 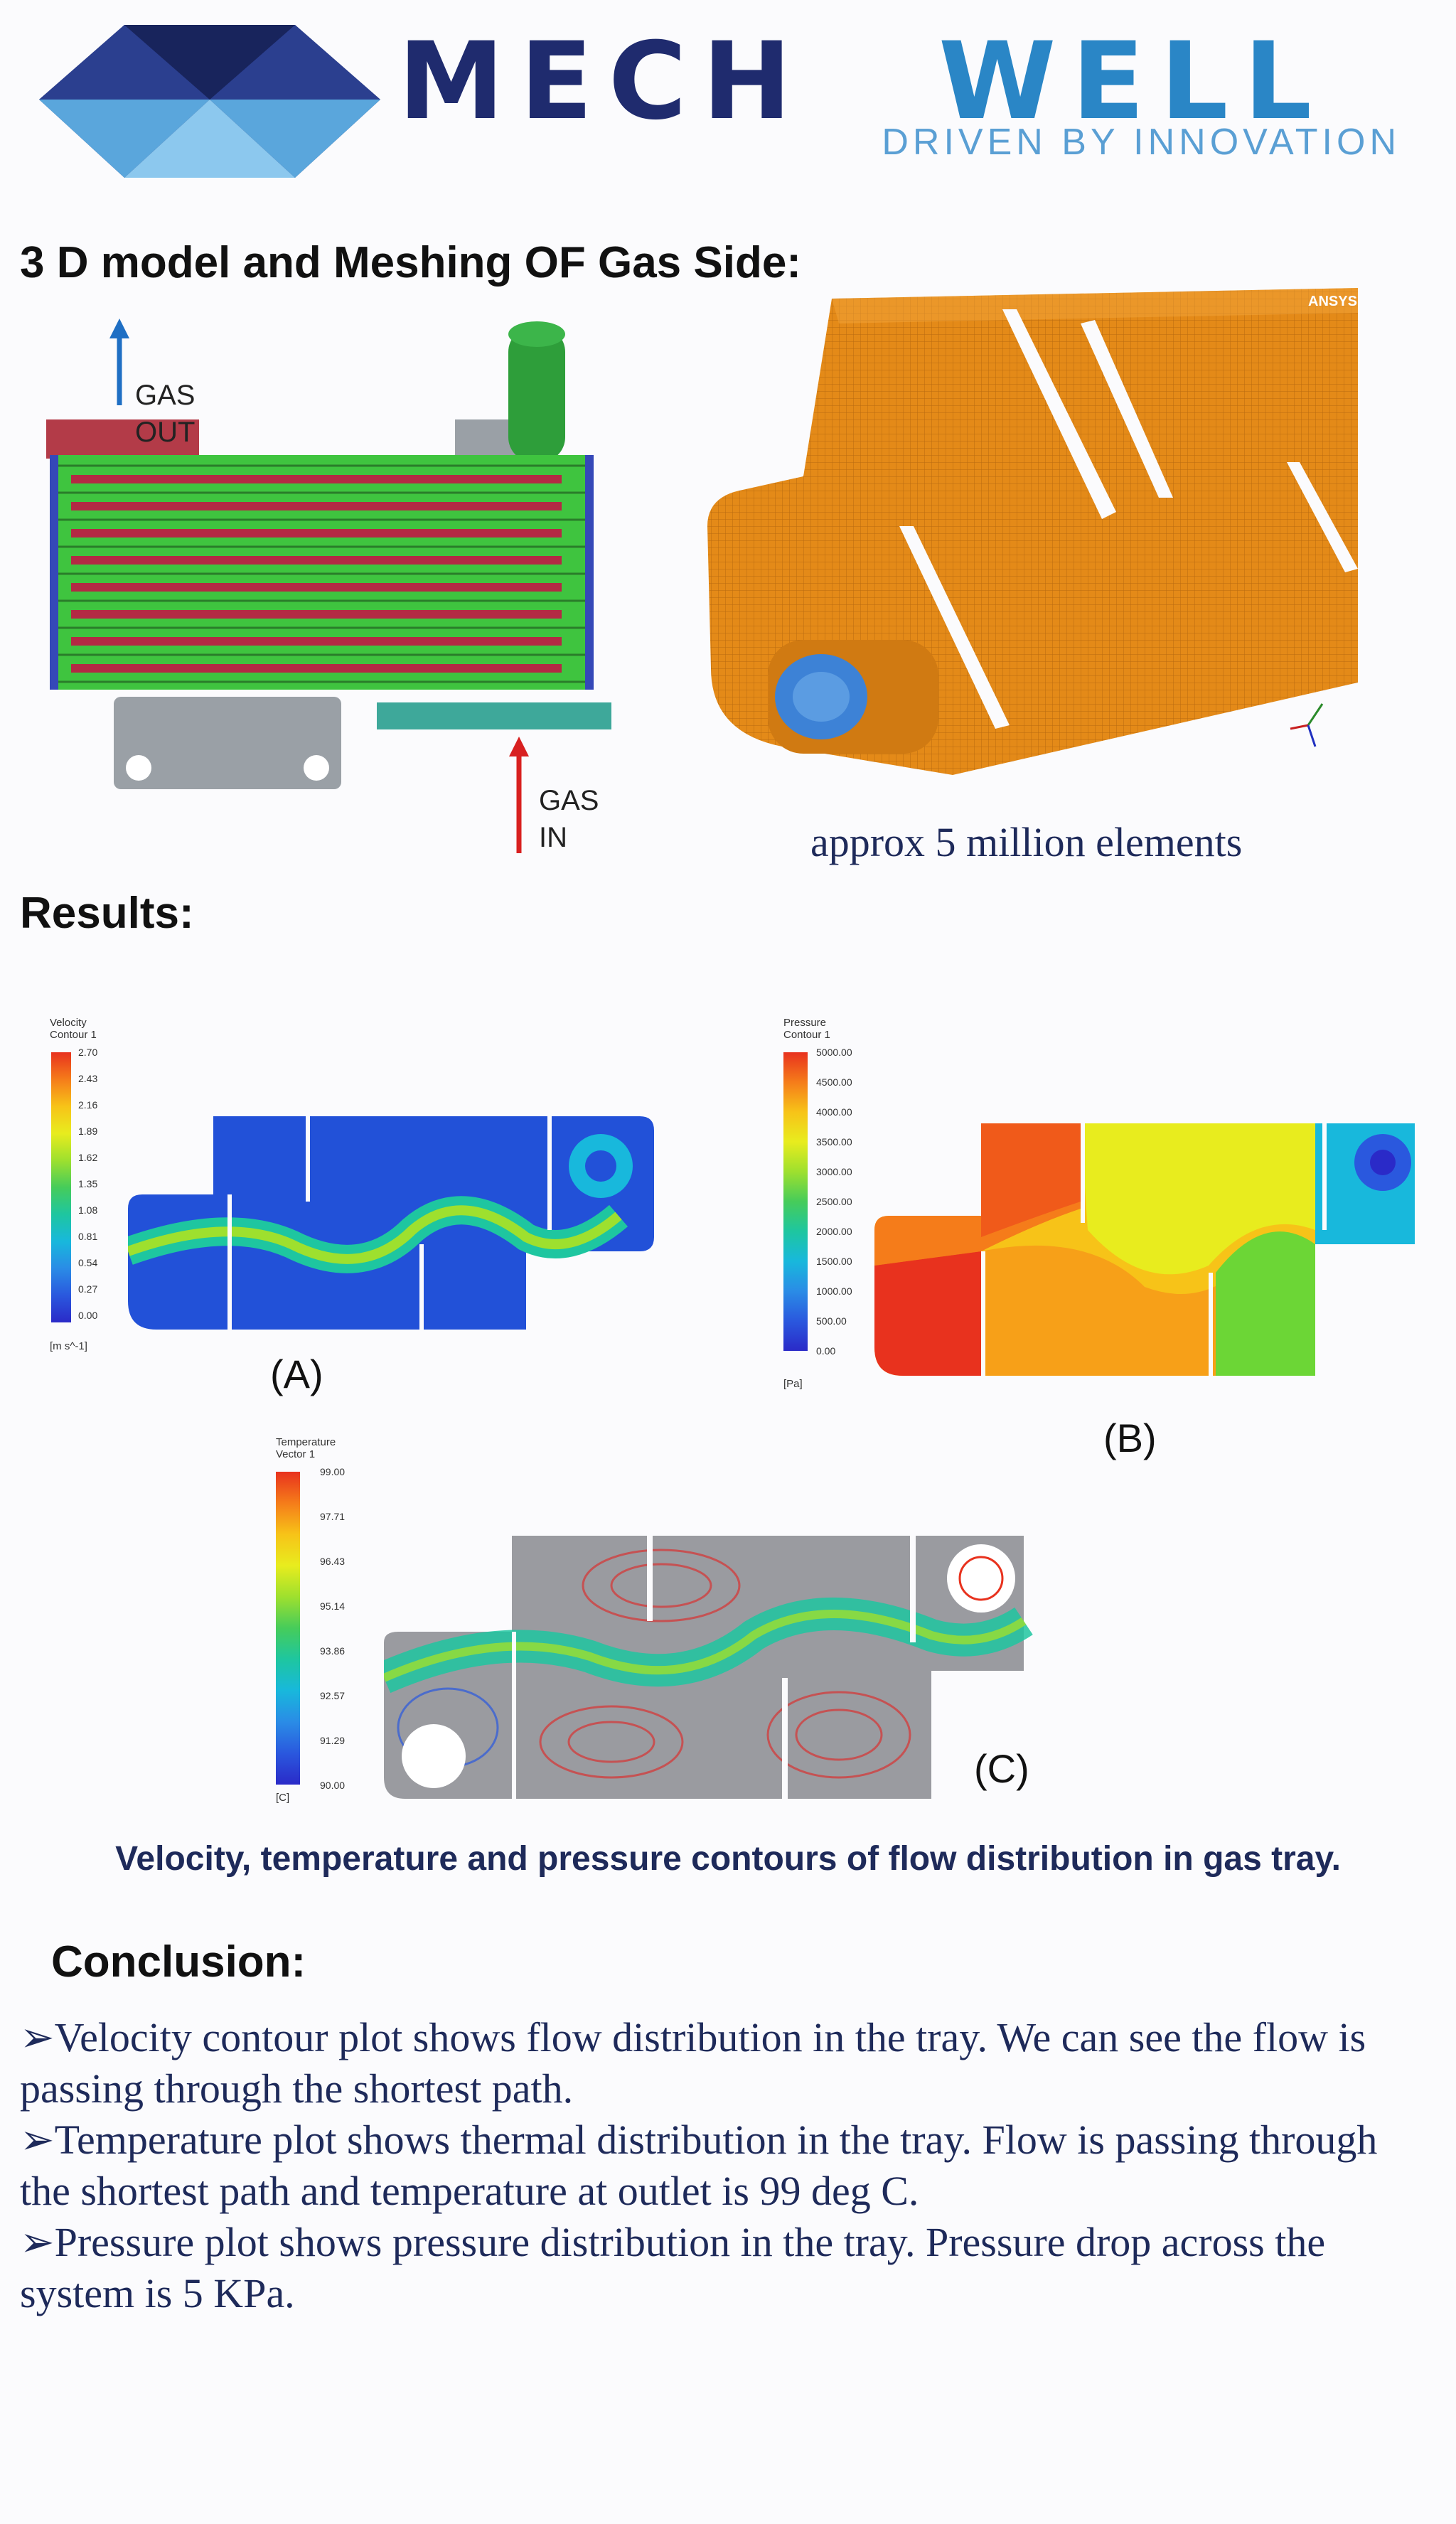 I want to click on legend-value: 0.81, so click(x=88, y=1236).